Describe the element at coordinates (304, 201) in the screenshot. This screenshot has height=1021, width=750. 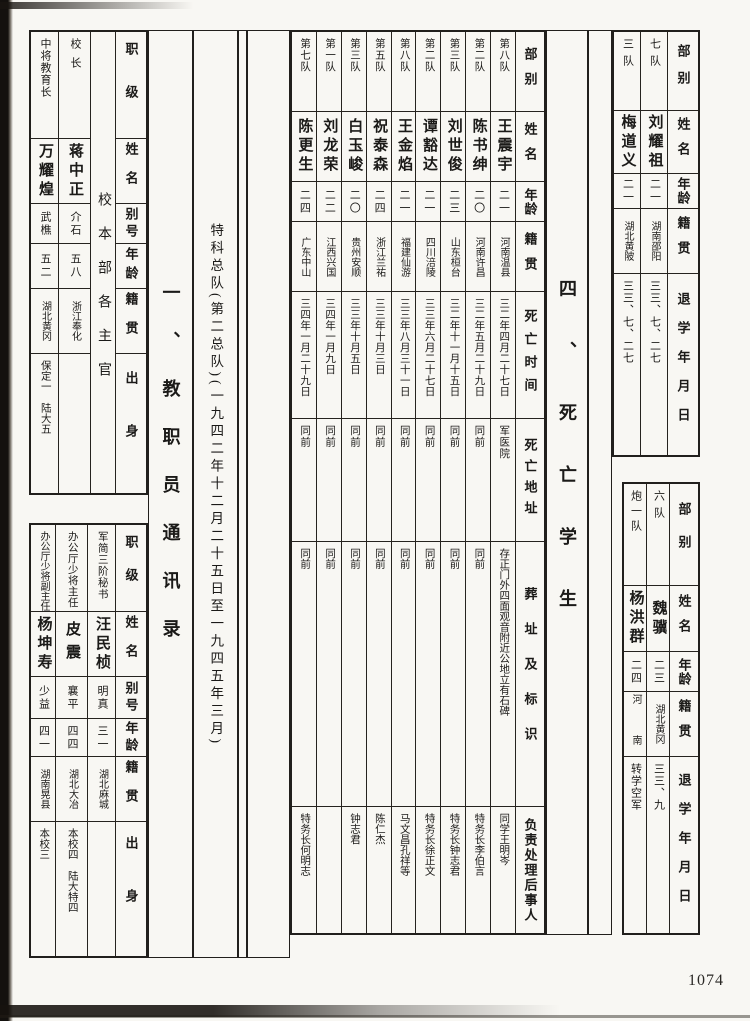
I see `age-value: 二四` at that location.